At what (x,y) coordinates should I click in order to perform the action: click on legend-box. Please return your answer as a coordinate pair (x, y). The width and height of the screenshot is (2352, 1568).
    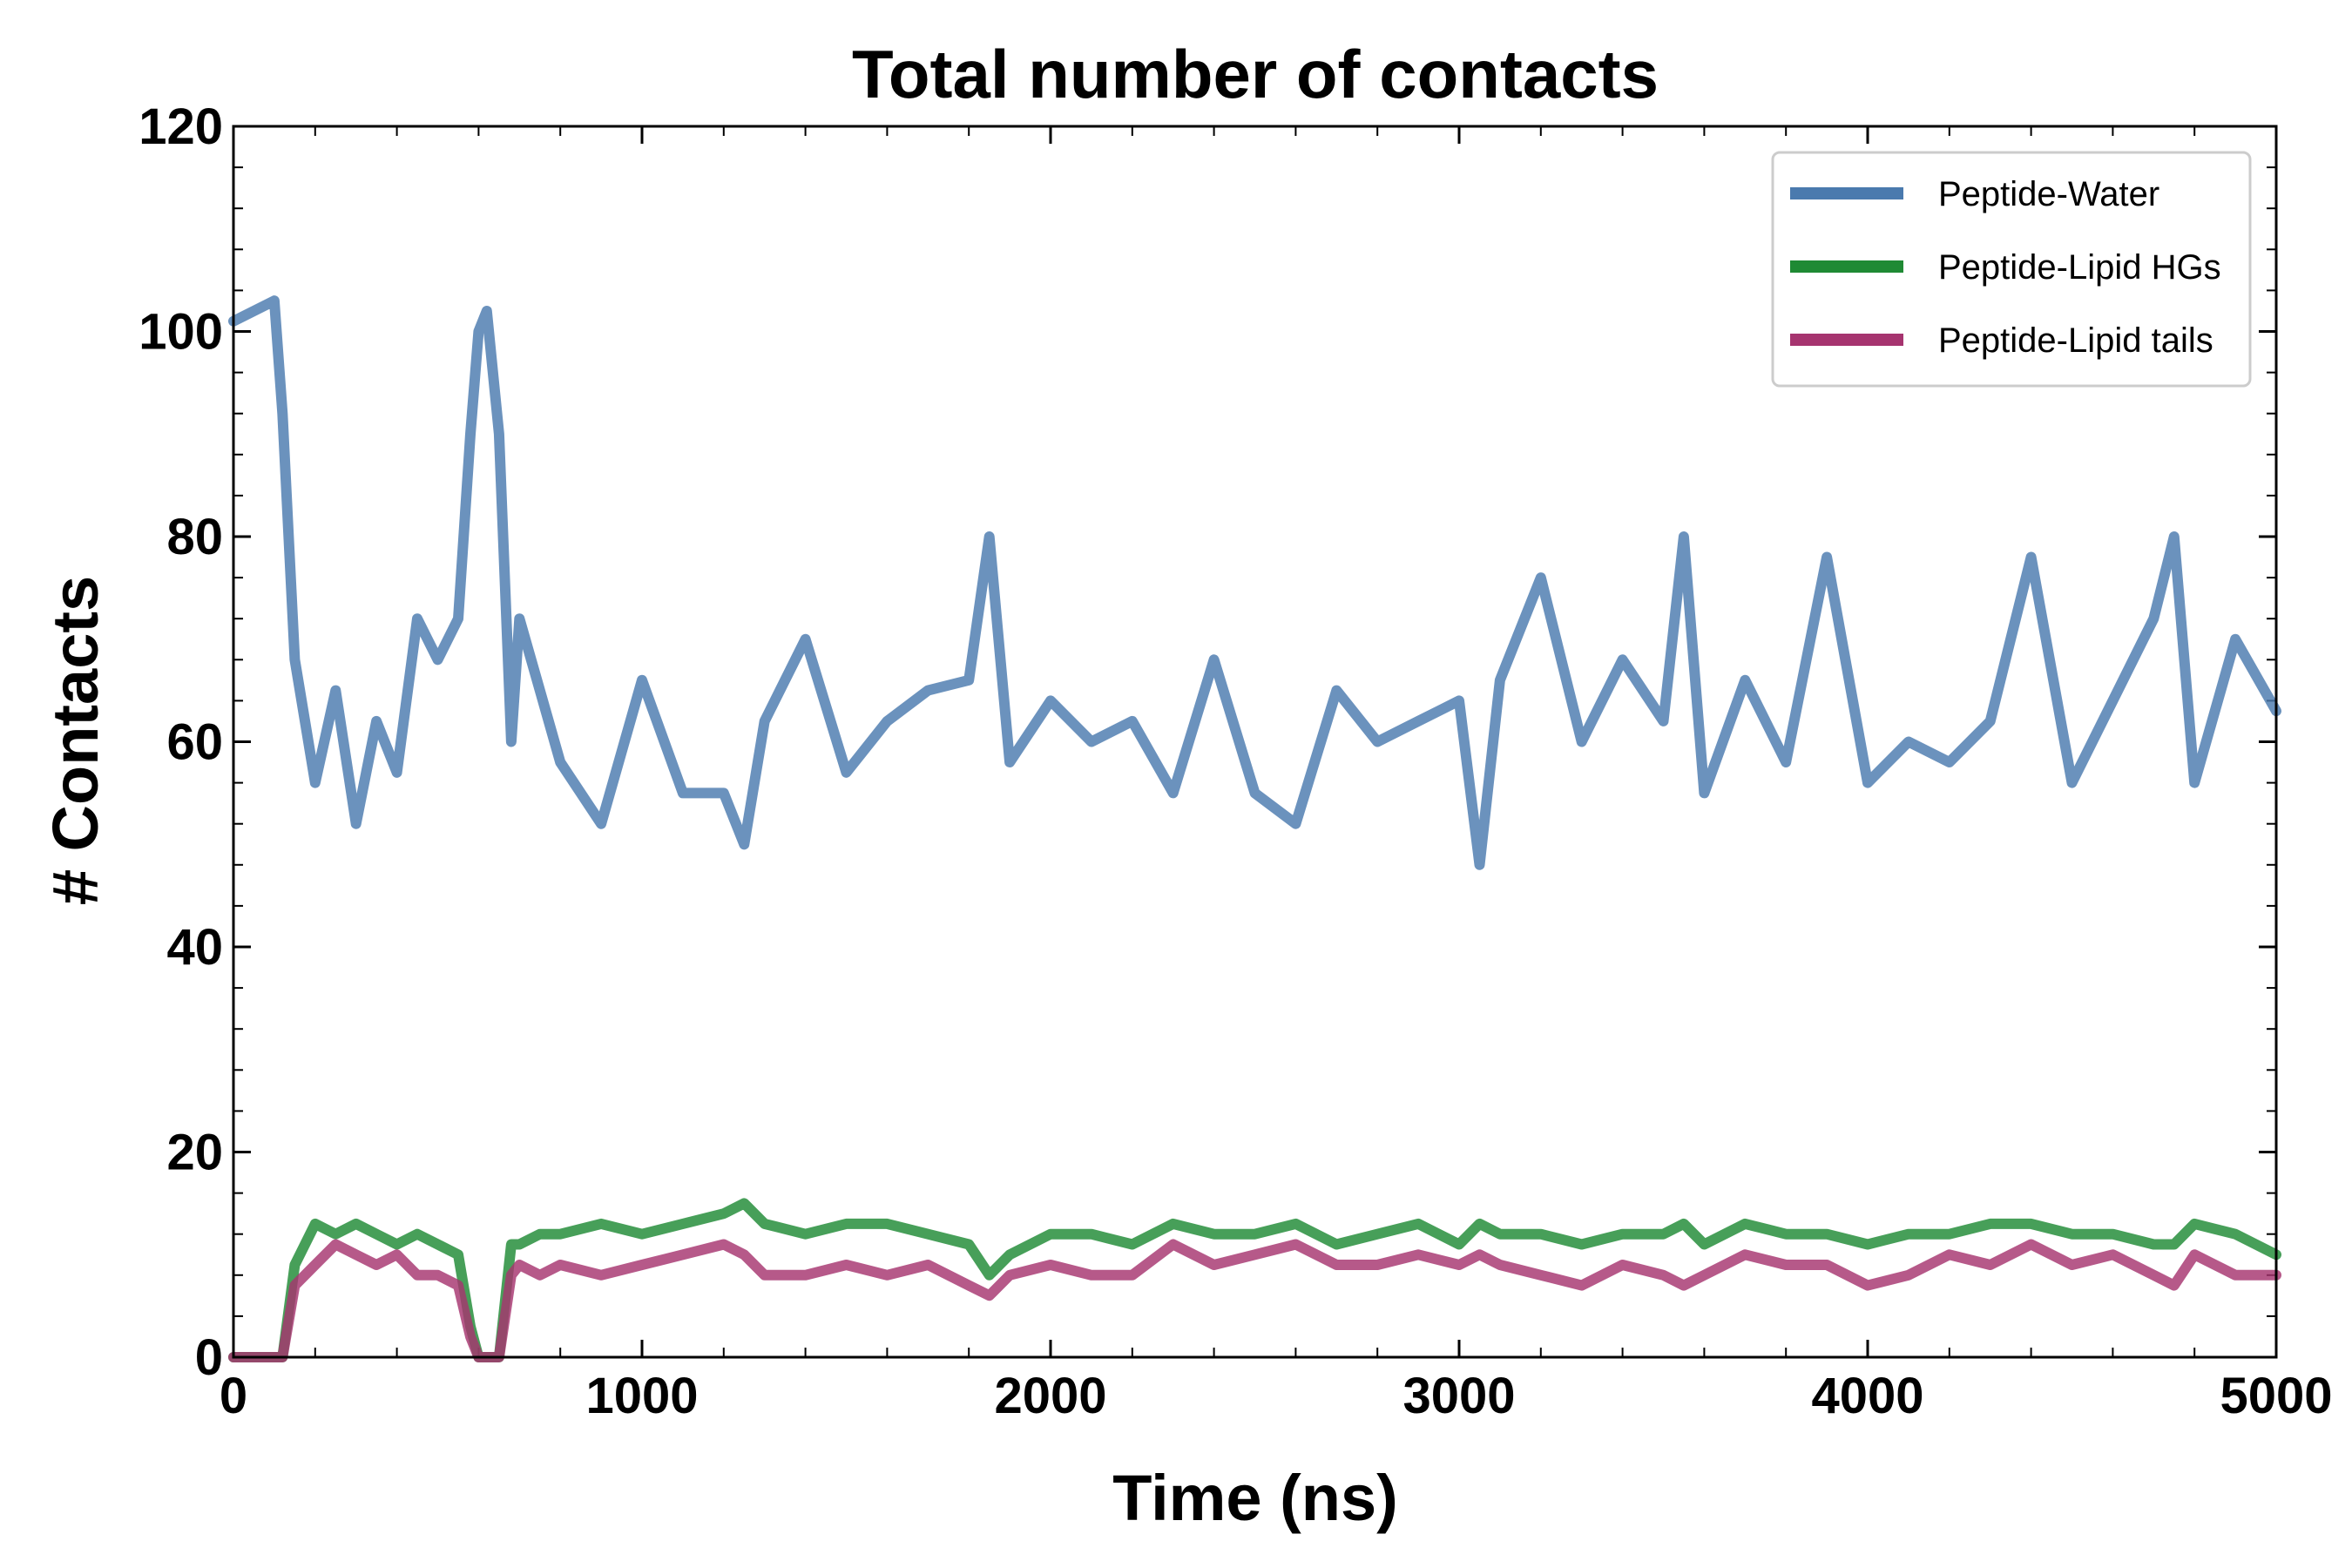
    Looking at the image, I should click on (2012, 270).